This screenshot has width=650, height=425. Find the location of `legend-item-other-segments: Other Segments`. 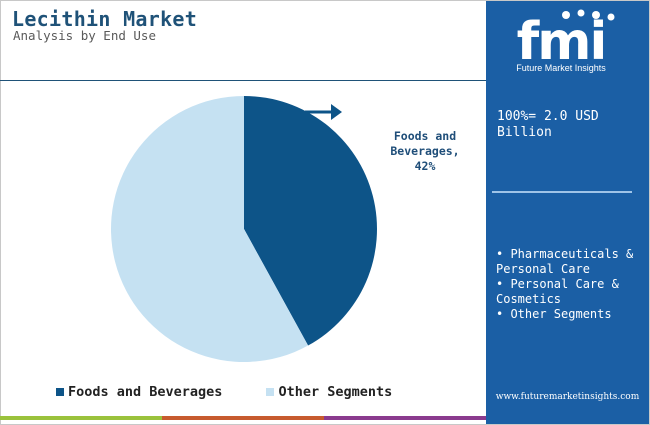

legend-item-other-segments: Other Segments is located at coordinates (329, 392).